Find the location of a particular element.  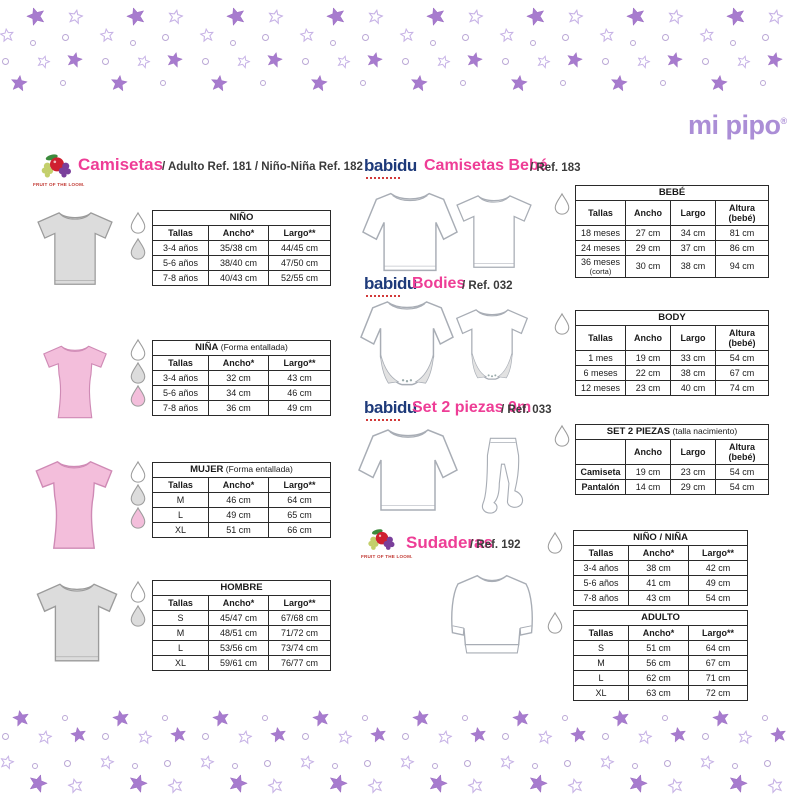

table-cell: 5-6 años is located at coordinates (180, 393).